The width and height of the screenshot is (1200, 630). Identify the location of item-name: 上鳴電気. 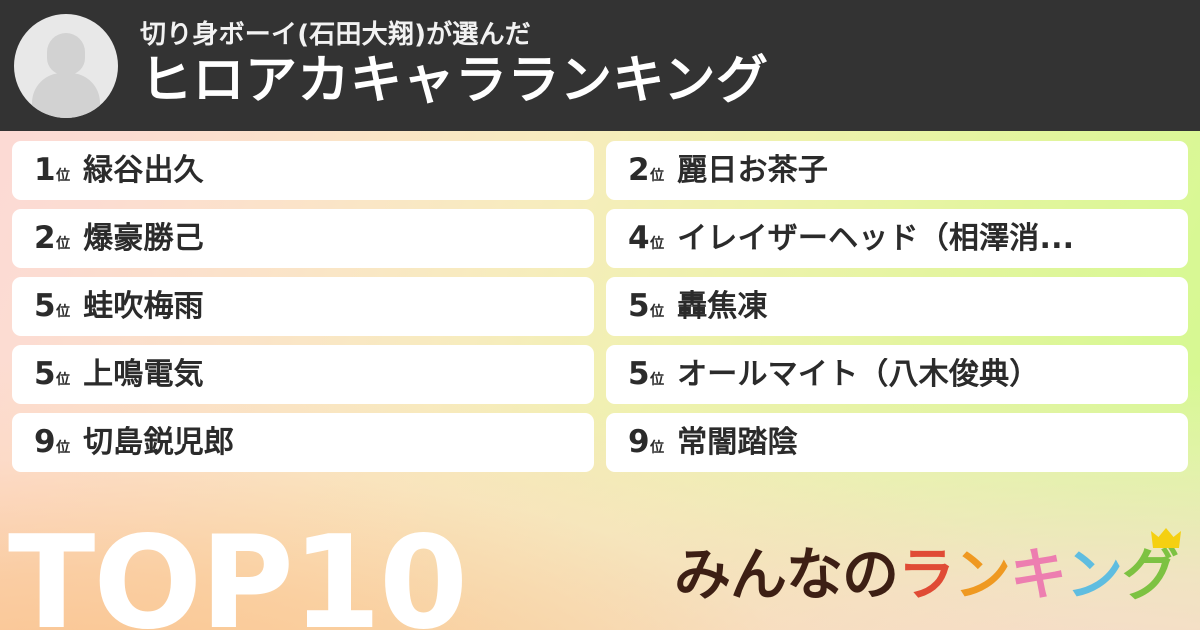
(143, 374).